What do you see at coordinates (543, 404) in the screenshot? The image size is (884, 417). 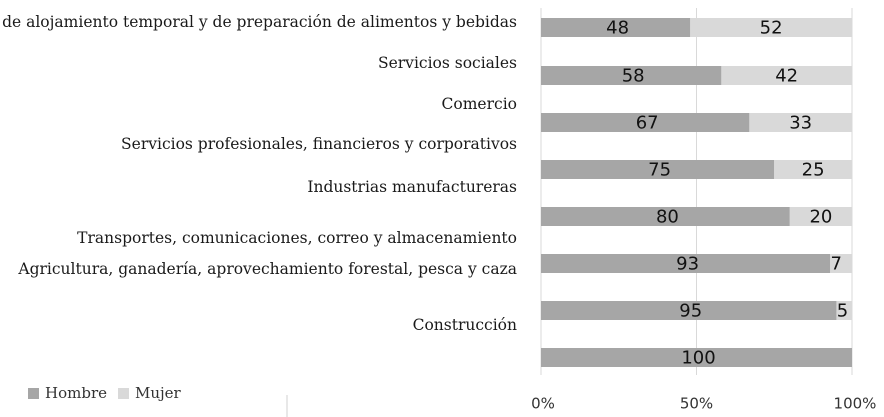 I see `x-tick-label-0: 0%` at bounding box center [543, 404].